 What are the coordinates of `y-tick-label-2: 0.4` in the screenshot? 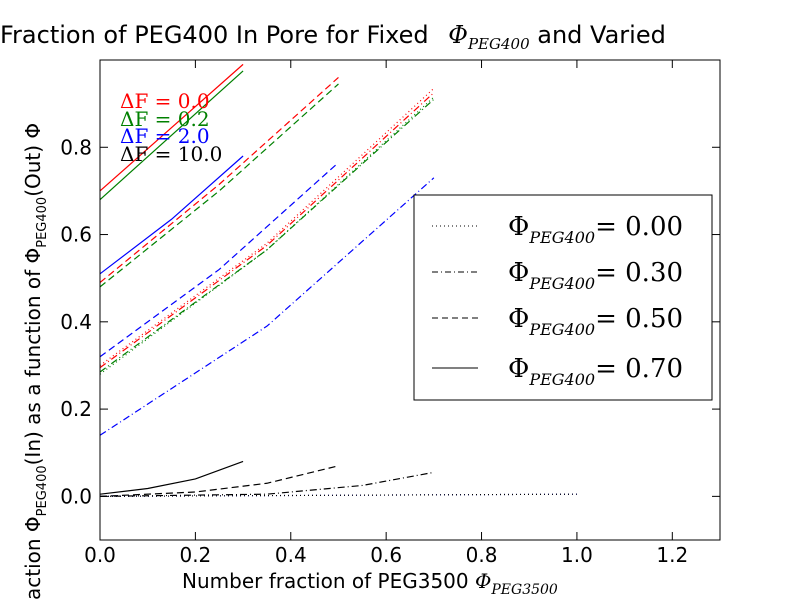 It's located at (76, 322).